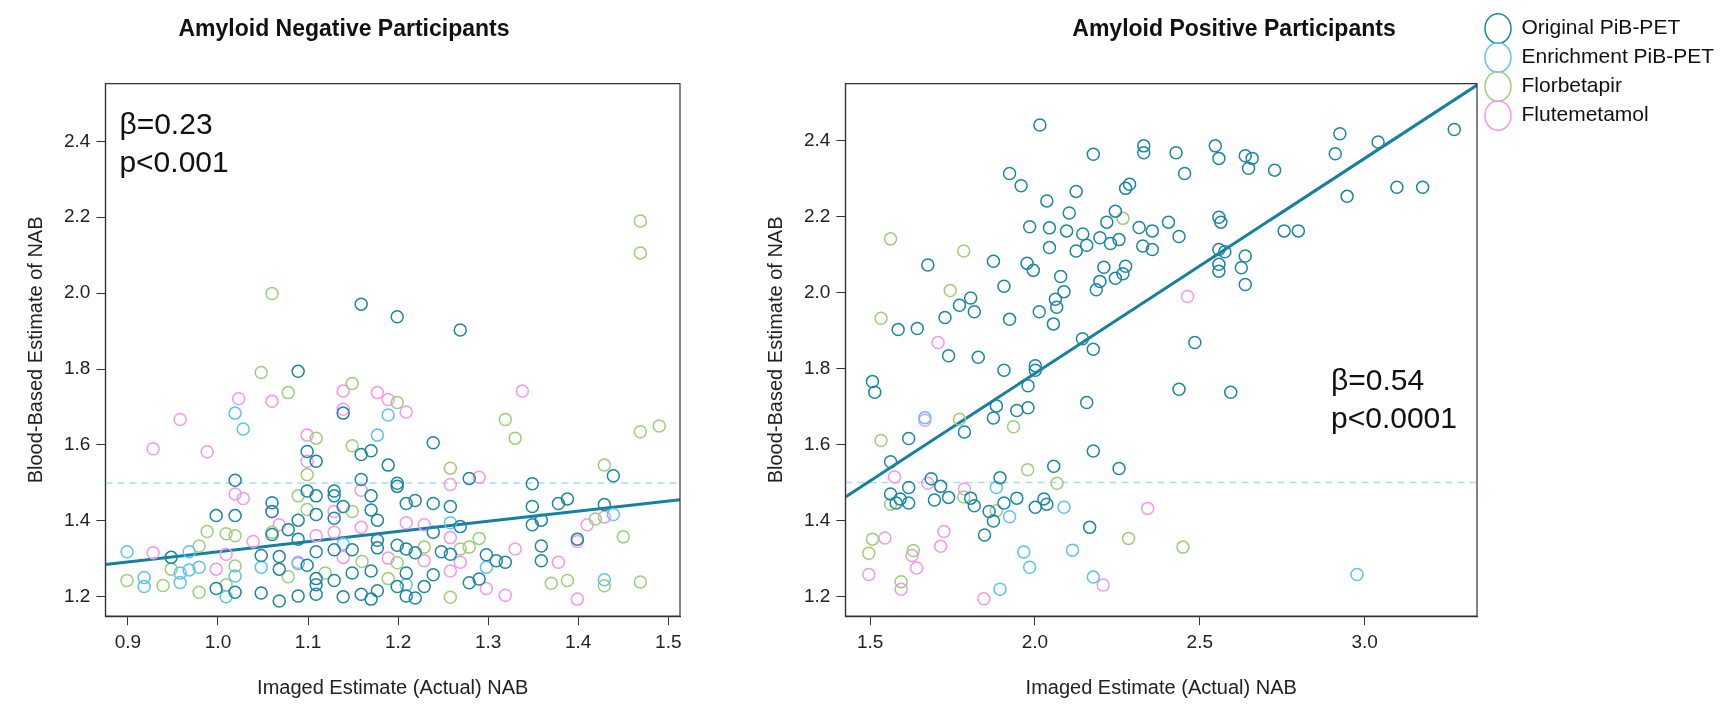 The height and width of the screenshot is (724, 1724). What do you see at coordinates (128, 641) in the screenshot?
I see `x-tick-label: 0.9` at bounding box center [128, 641].